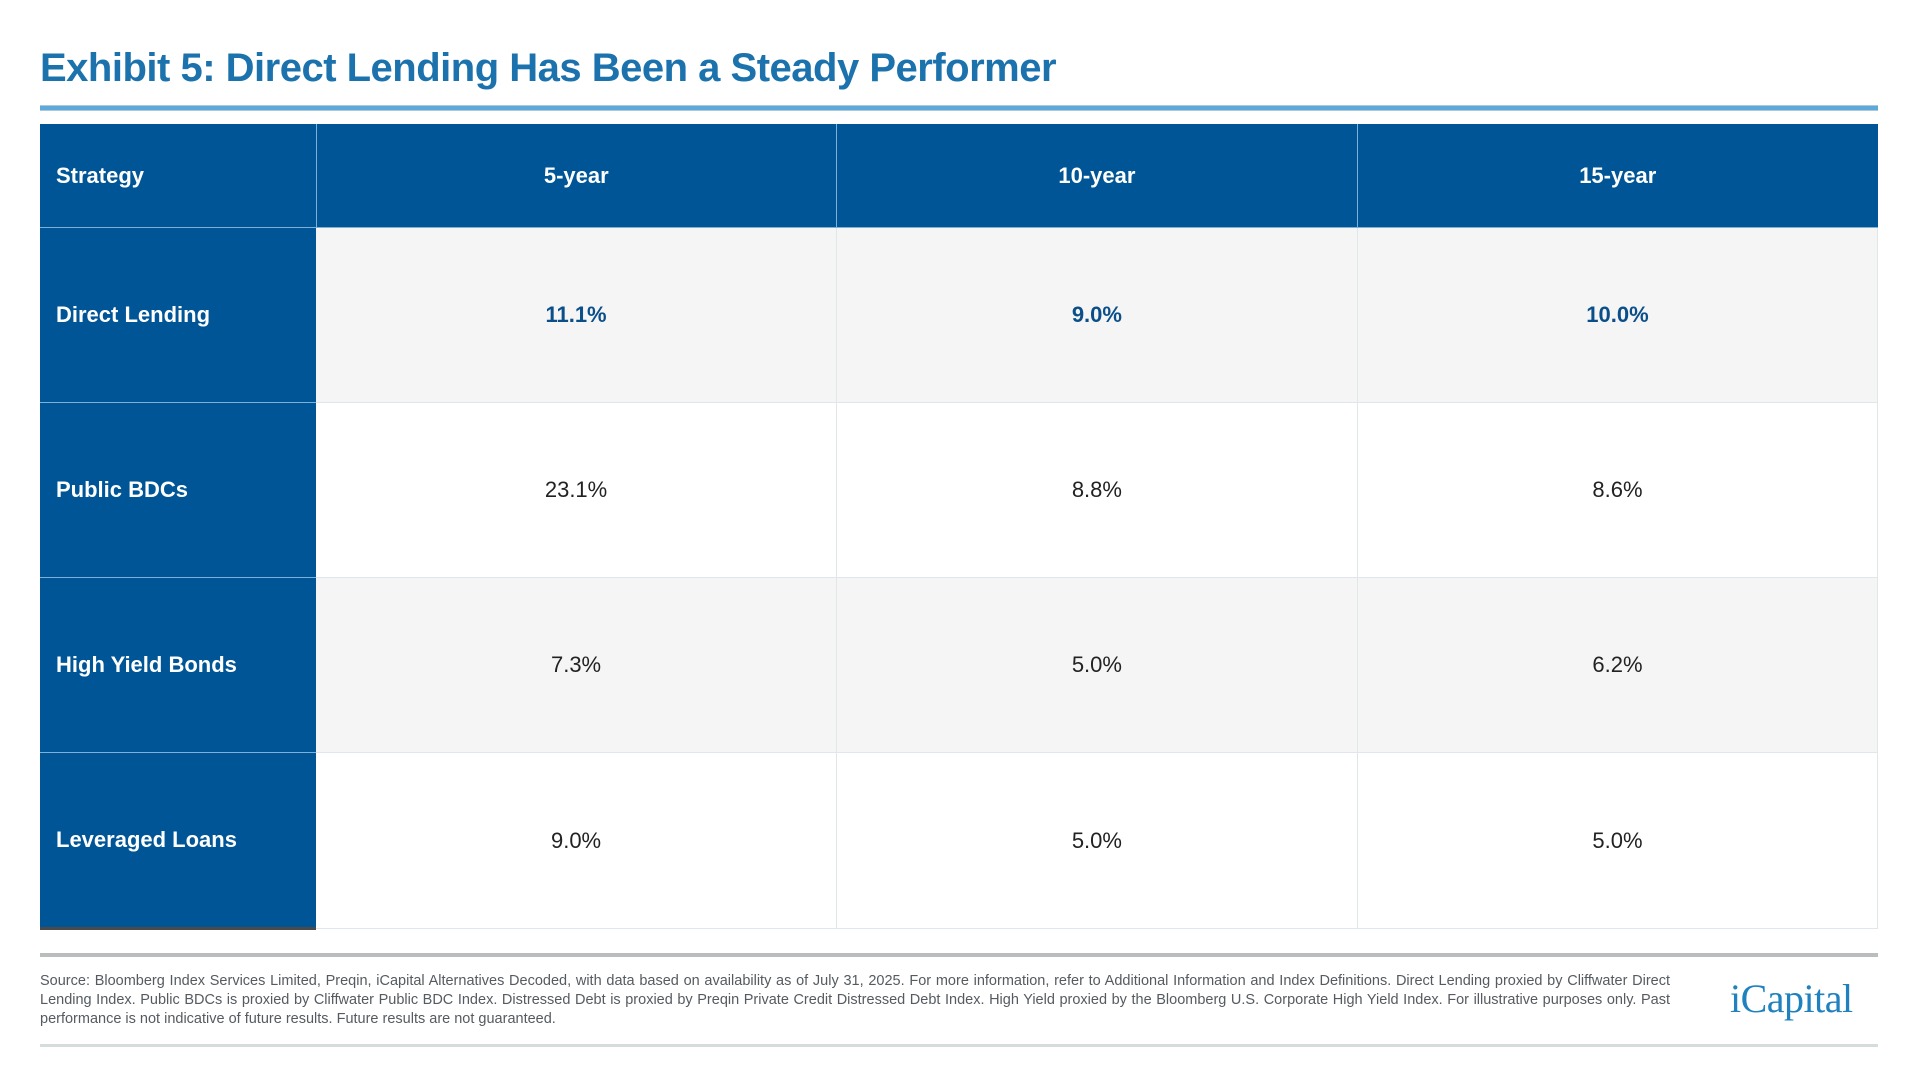 Image resolution: width=1920 pixels, height=1080 pixels. I want to click on header-10-year: 10-year, so click(1097, 176).